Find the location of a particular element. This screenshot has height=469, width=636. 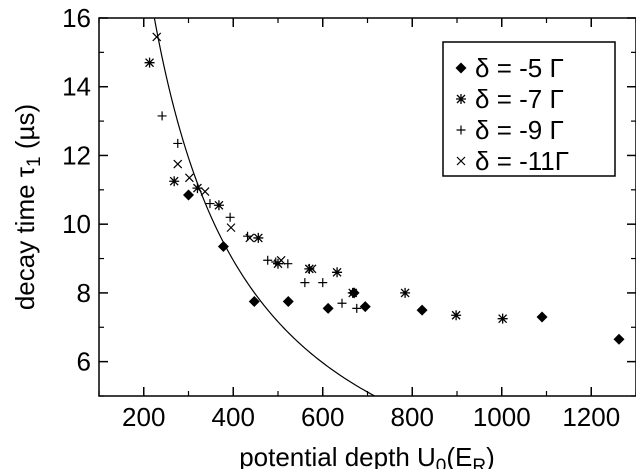

legend-box is located at coordinates (529, 109).